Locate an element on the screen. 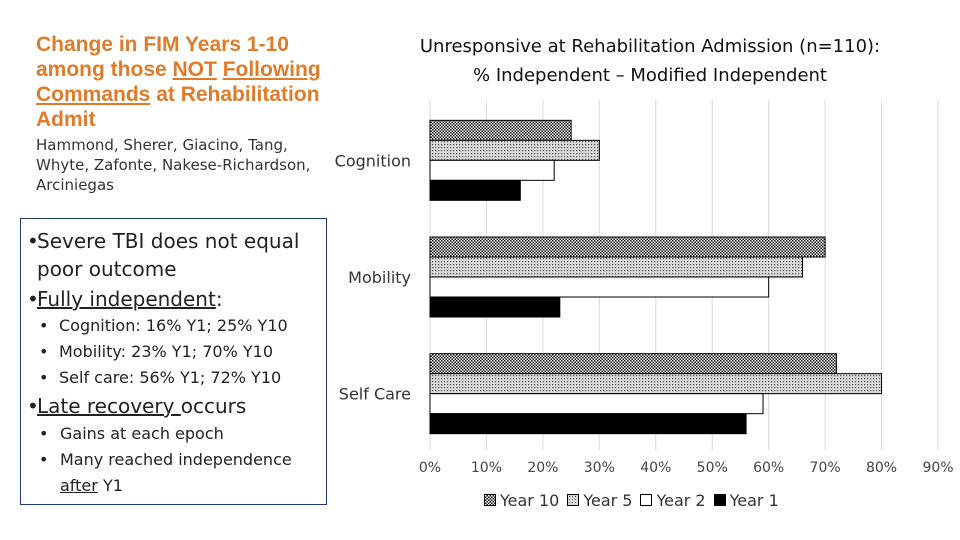  x-tick-label: 20% is located at coordinates (542, 468).